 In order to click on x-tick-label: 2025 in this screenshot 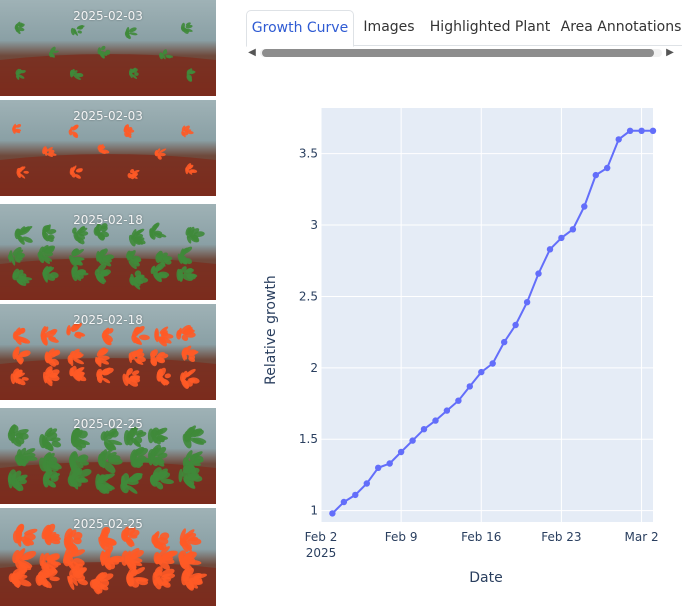, I will do `click(321, 553)`.